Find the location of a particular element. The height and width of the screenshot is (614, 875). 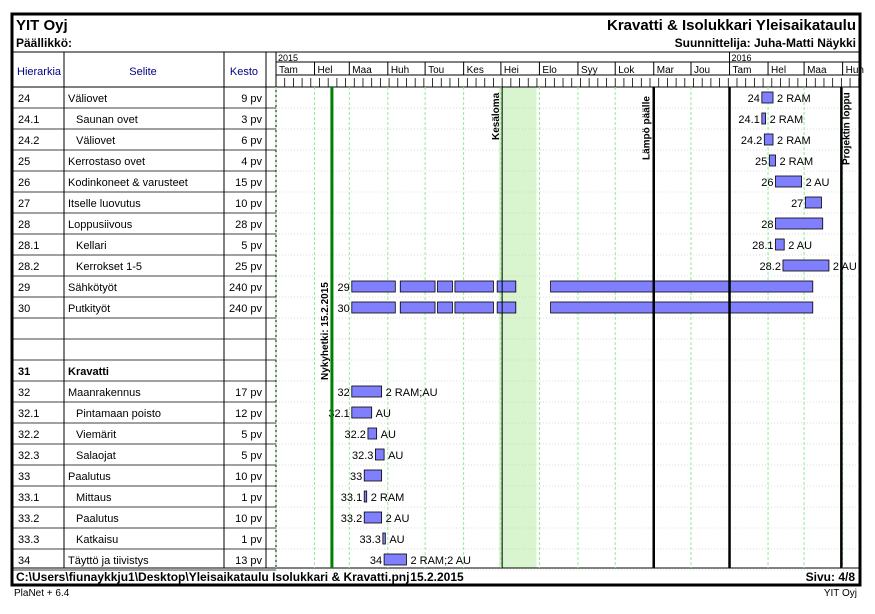

bar-resource-label: 2 AU is located at coordinates (398, 519).